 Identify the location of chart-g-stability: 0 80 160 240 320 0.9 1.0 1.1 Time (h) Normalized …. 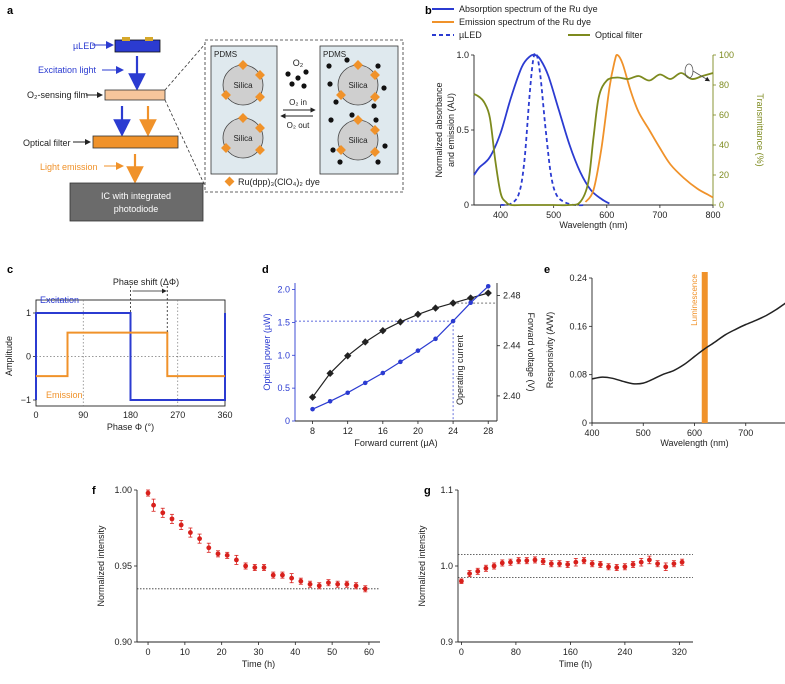
(555, 577).